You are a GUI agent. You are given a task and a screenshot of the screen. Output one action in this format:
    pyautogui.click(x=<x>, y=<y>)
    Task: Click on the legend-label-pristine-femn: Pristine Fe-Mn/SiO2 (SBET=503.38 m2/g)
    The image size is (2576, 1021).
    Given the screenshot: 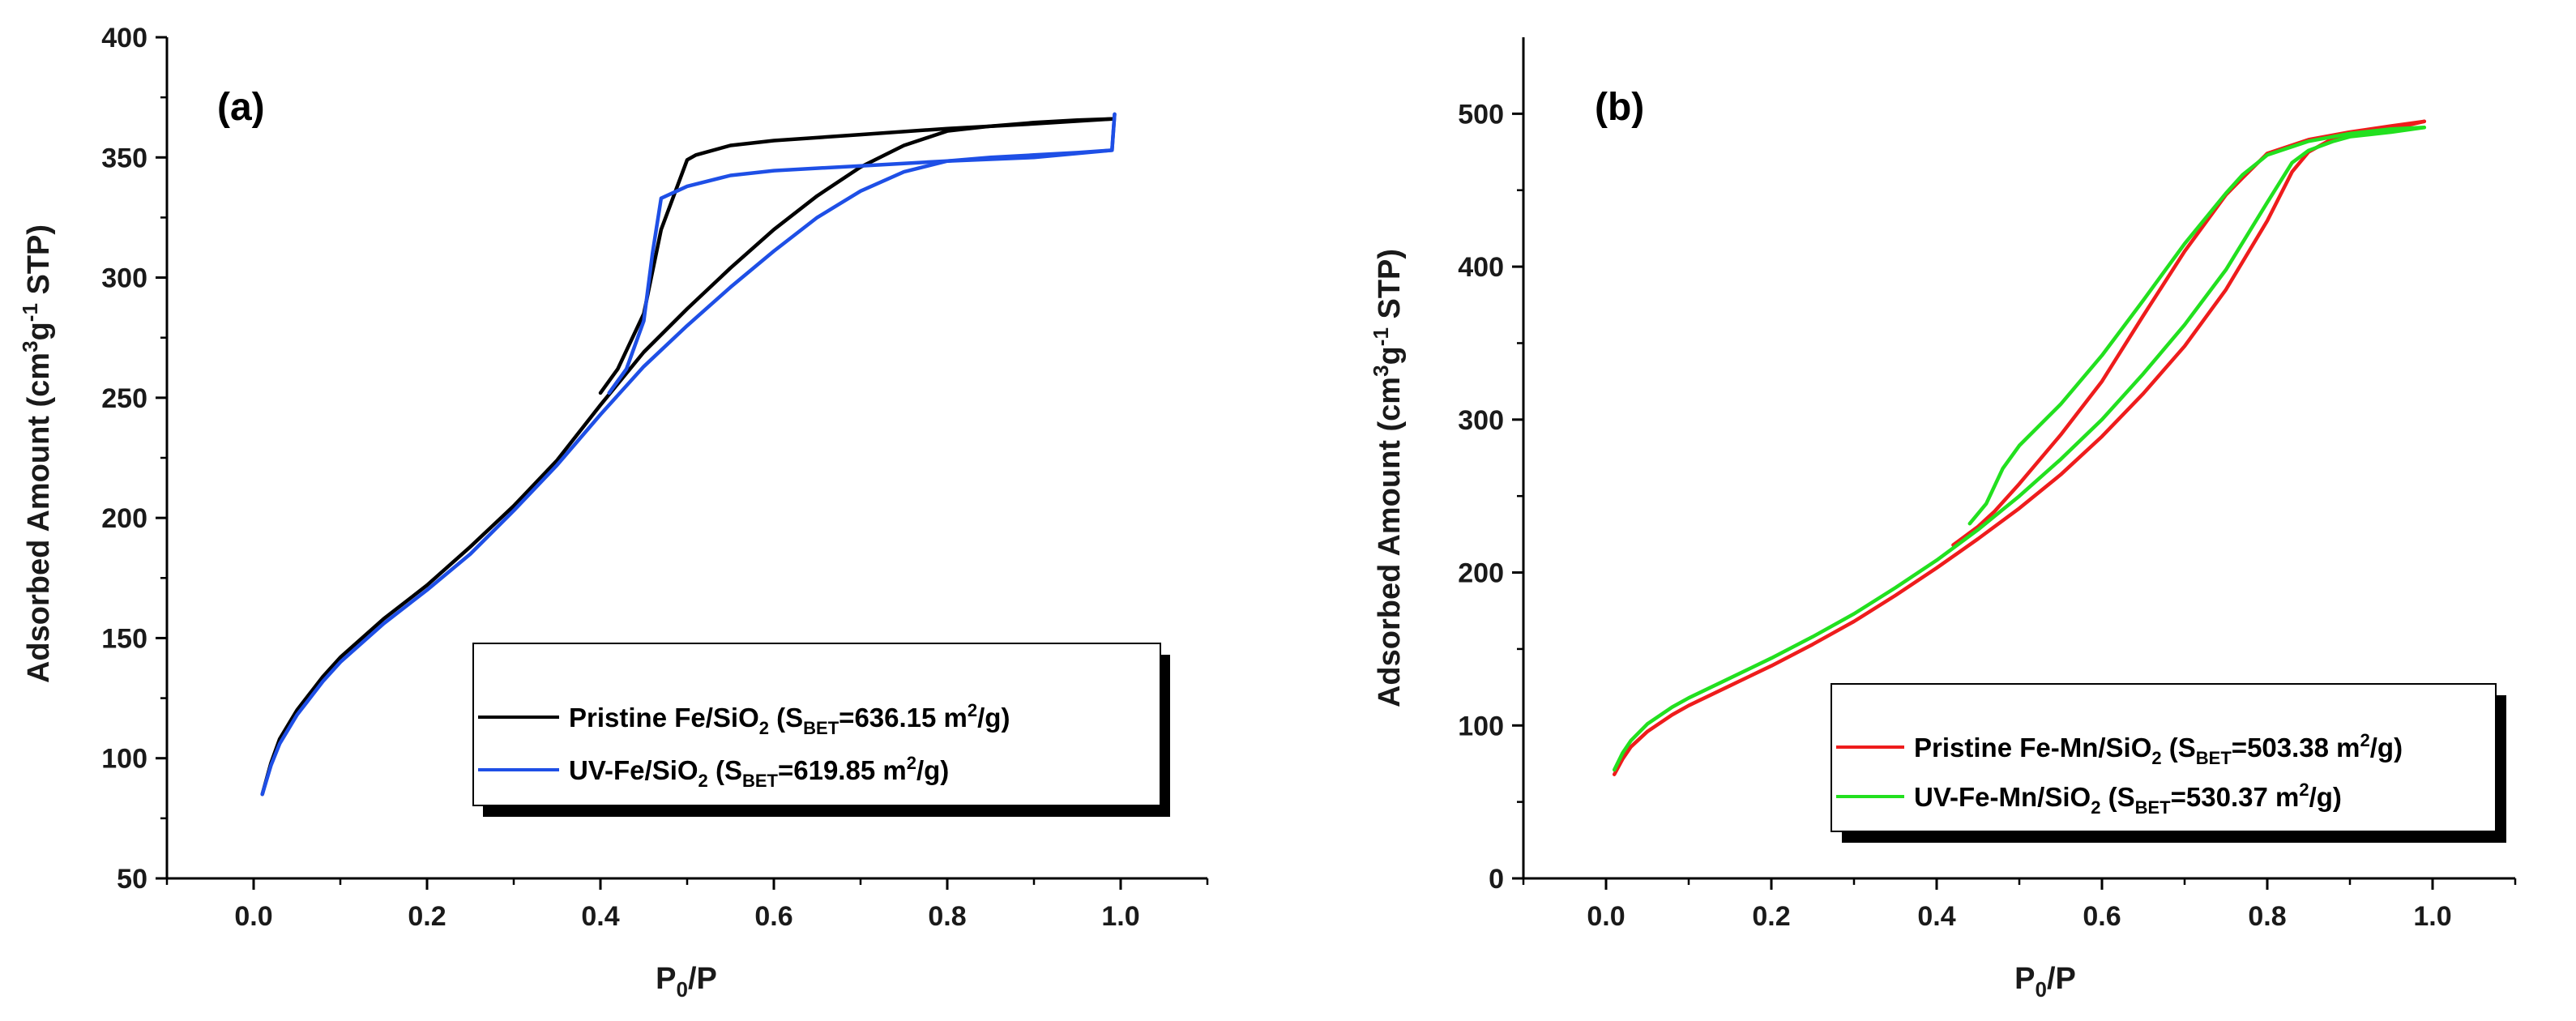 What is the action you would take?
    pyautogui.click(x=2158, y=749)
    